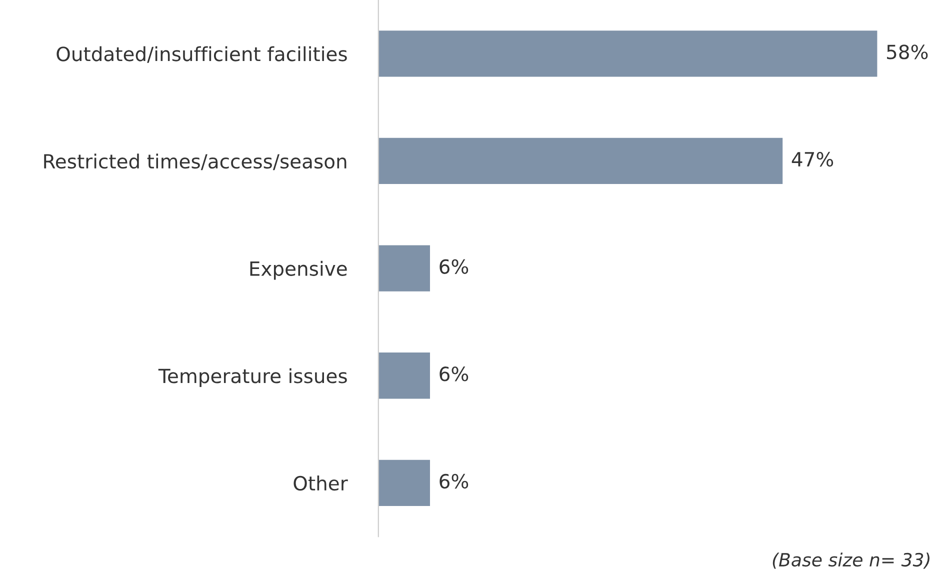 The height and width of the screenshot is (577, 946). Describe the element at coordinates (298, 270) in the screenshot. I see `y-tick-label: Expensive` at that location.